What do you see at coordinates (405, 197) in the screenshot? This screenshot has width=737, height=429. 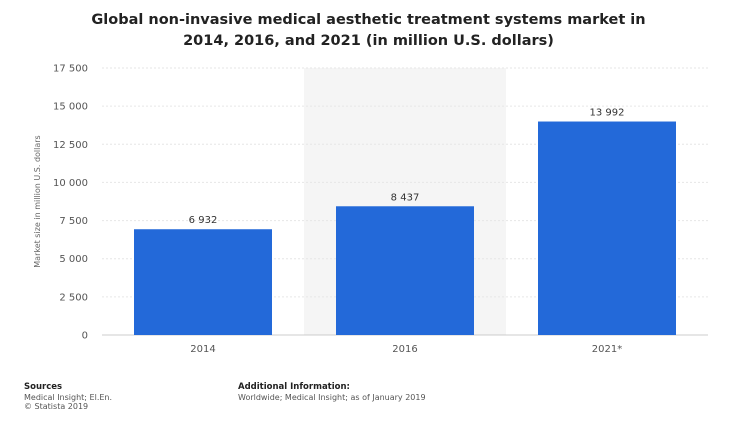 I see `data-label: 8 437` at bounding box center [405, 197].